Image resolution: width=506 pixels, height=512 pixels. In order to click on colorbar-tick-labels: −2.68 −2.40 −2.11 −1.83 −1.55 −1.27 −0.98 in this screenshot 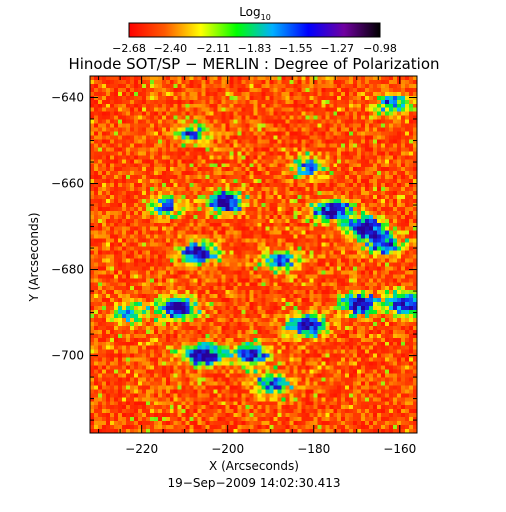, I will do `click(254, 48)`.